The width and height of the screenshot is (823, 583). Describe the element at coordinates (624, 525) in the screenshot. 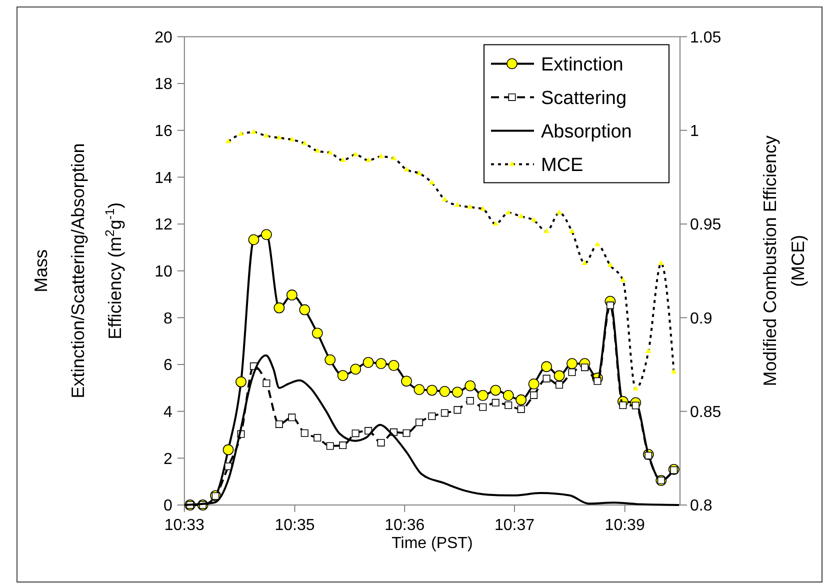

I see `x-tick-label: 10:39` at that location.